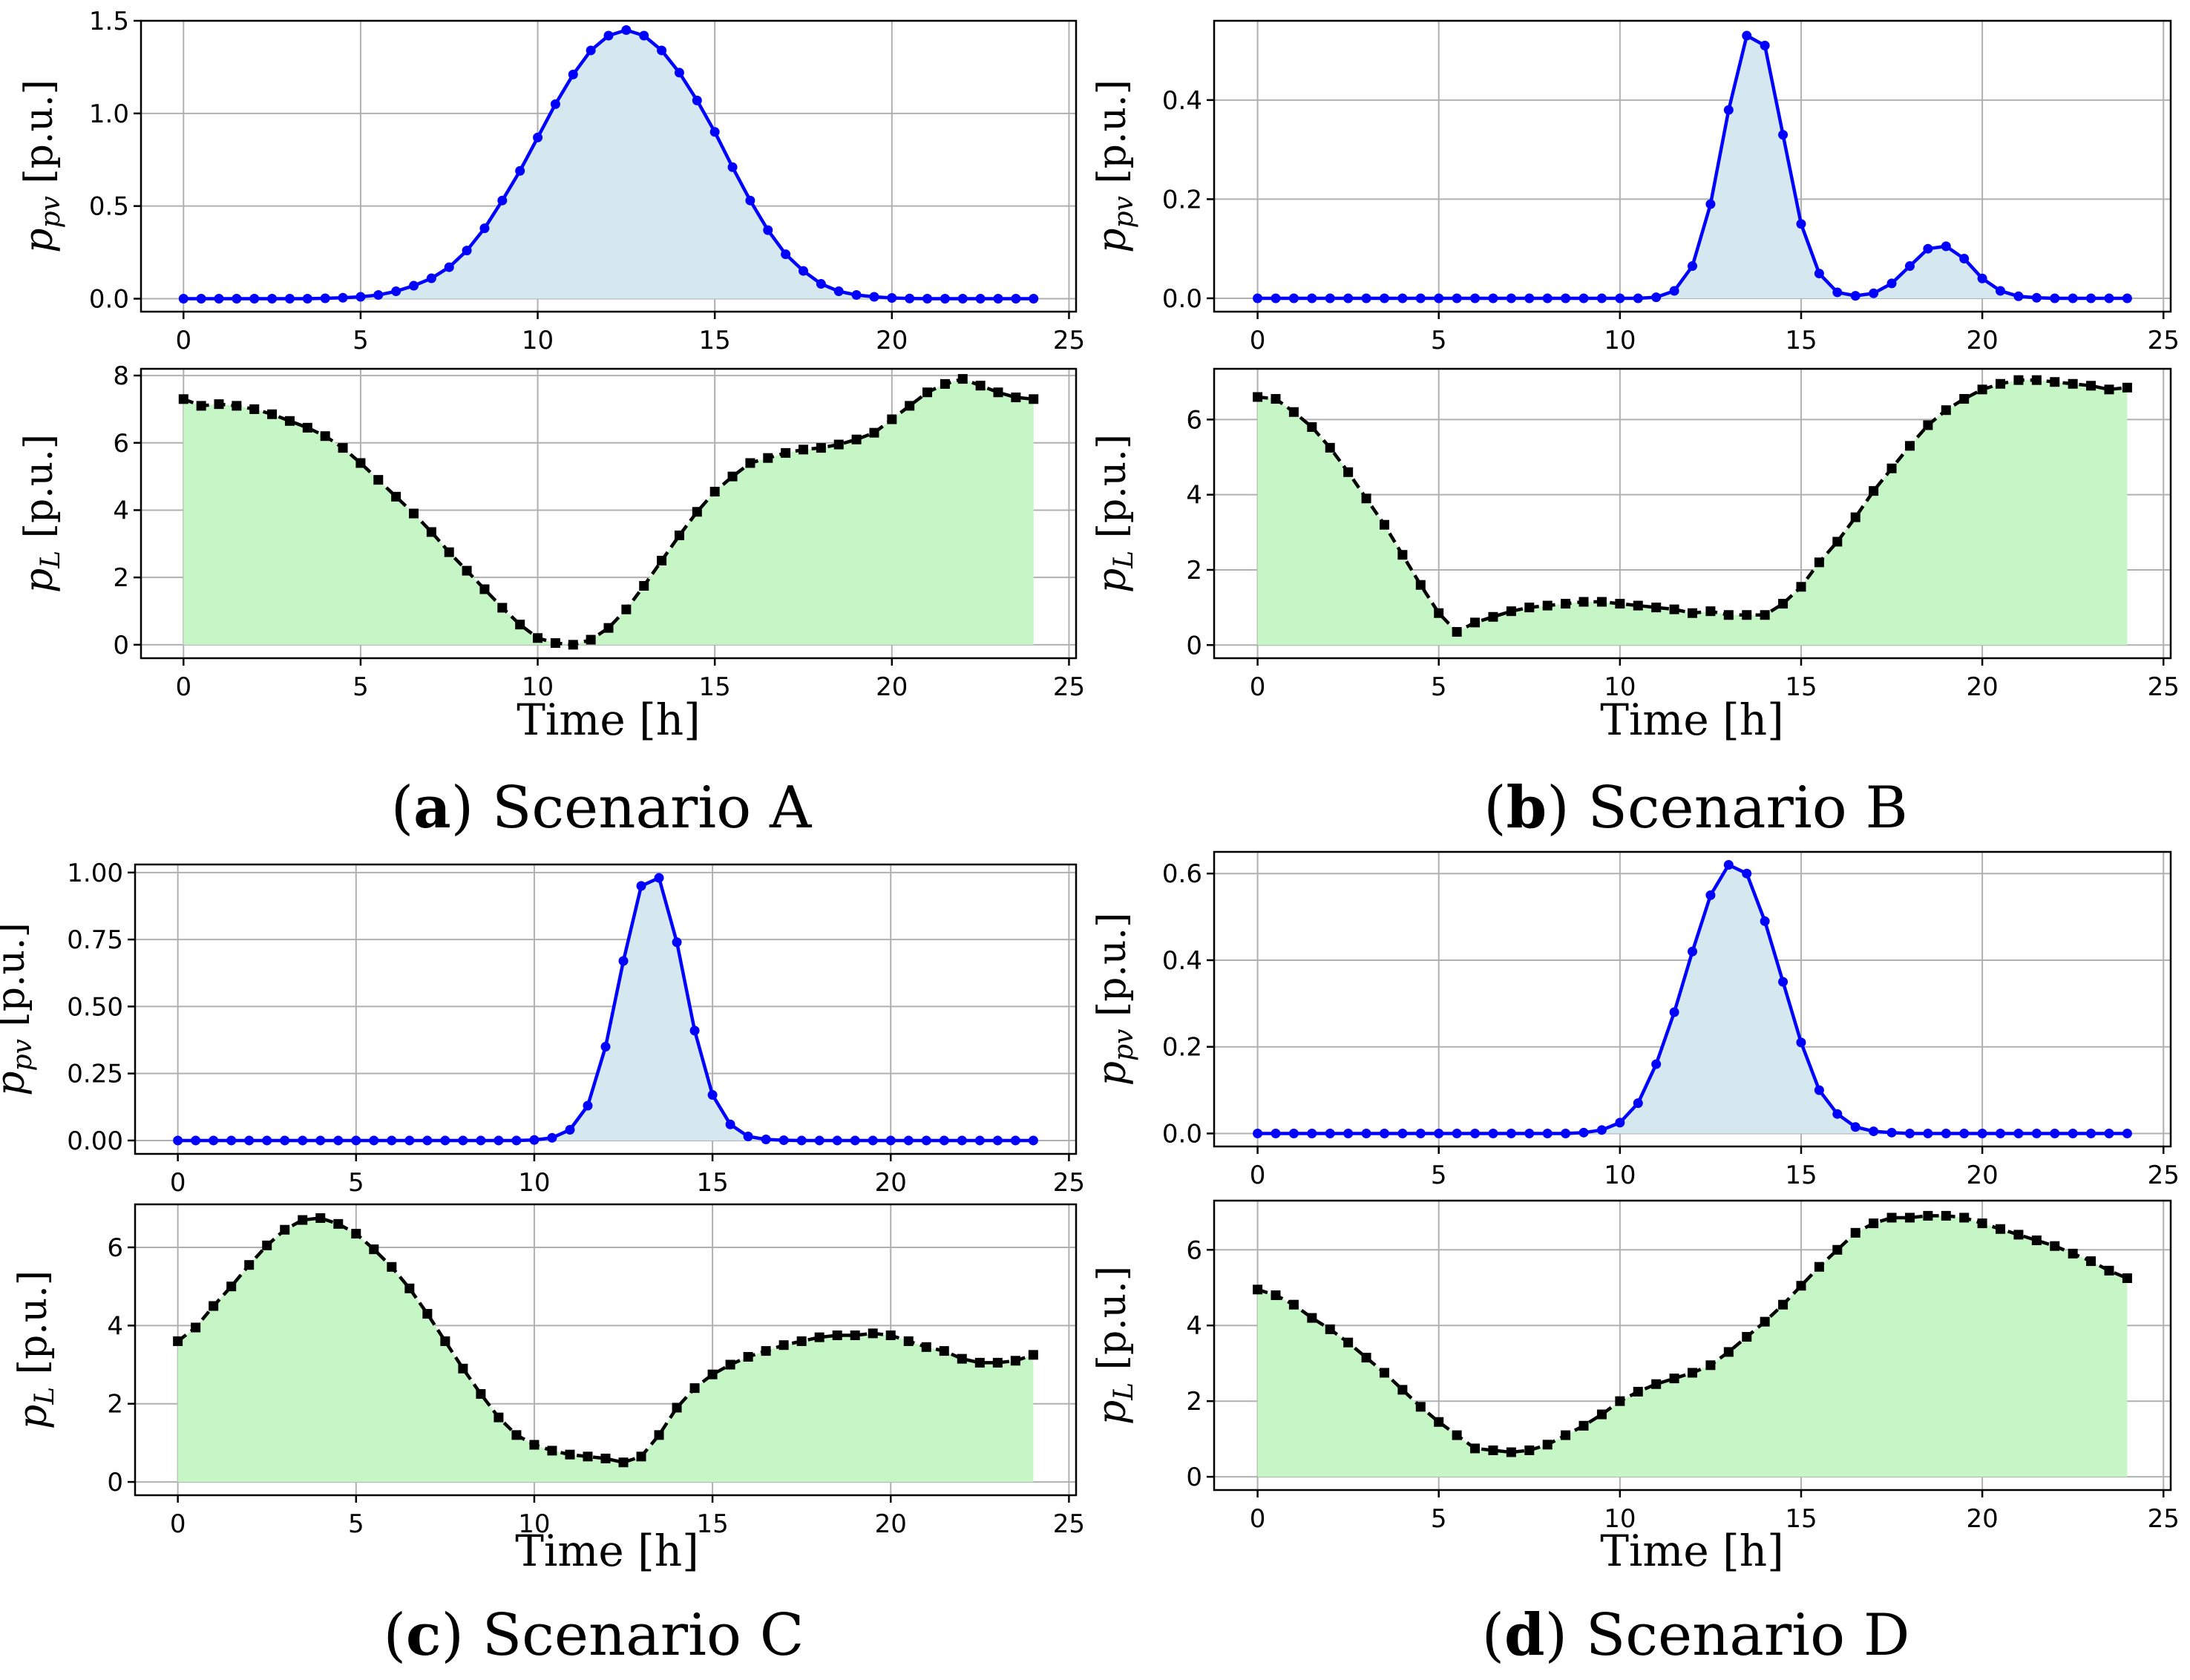 The width and height of the screenshot is (2190, 1680). Describe the element at coordinates (51, 212) in the screenshot. I see `ylabel-subscript: pv` at that location.